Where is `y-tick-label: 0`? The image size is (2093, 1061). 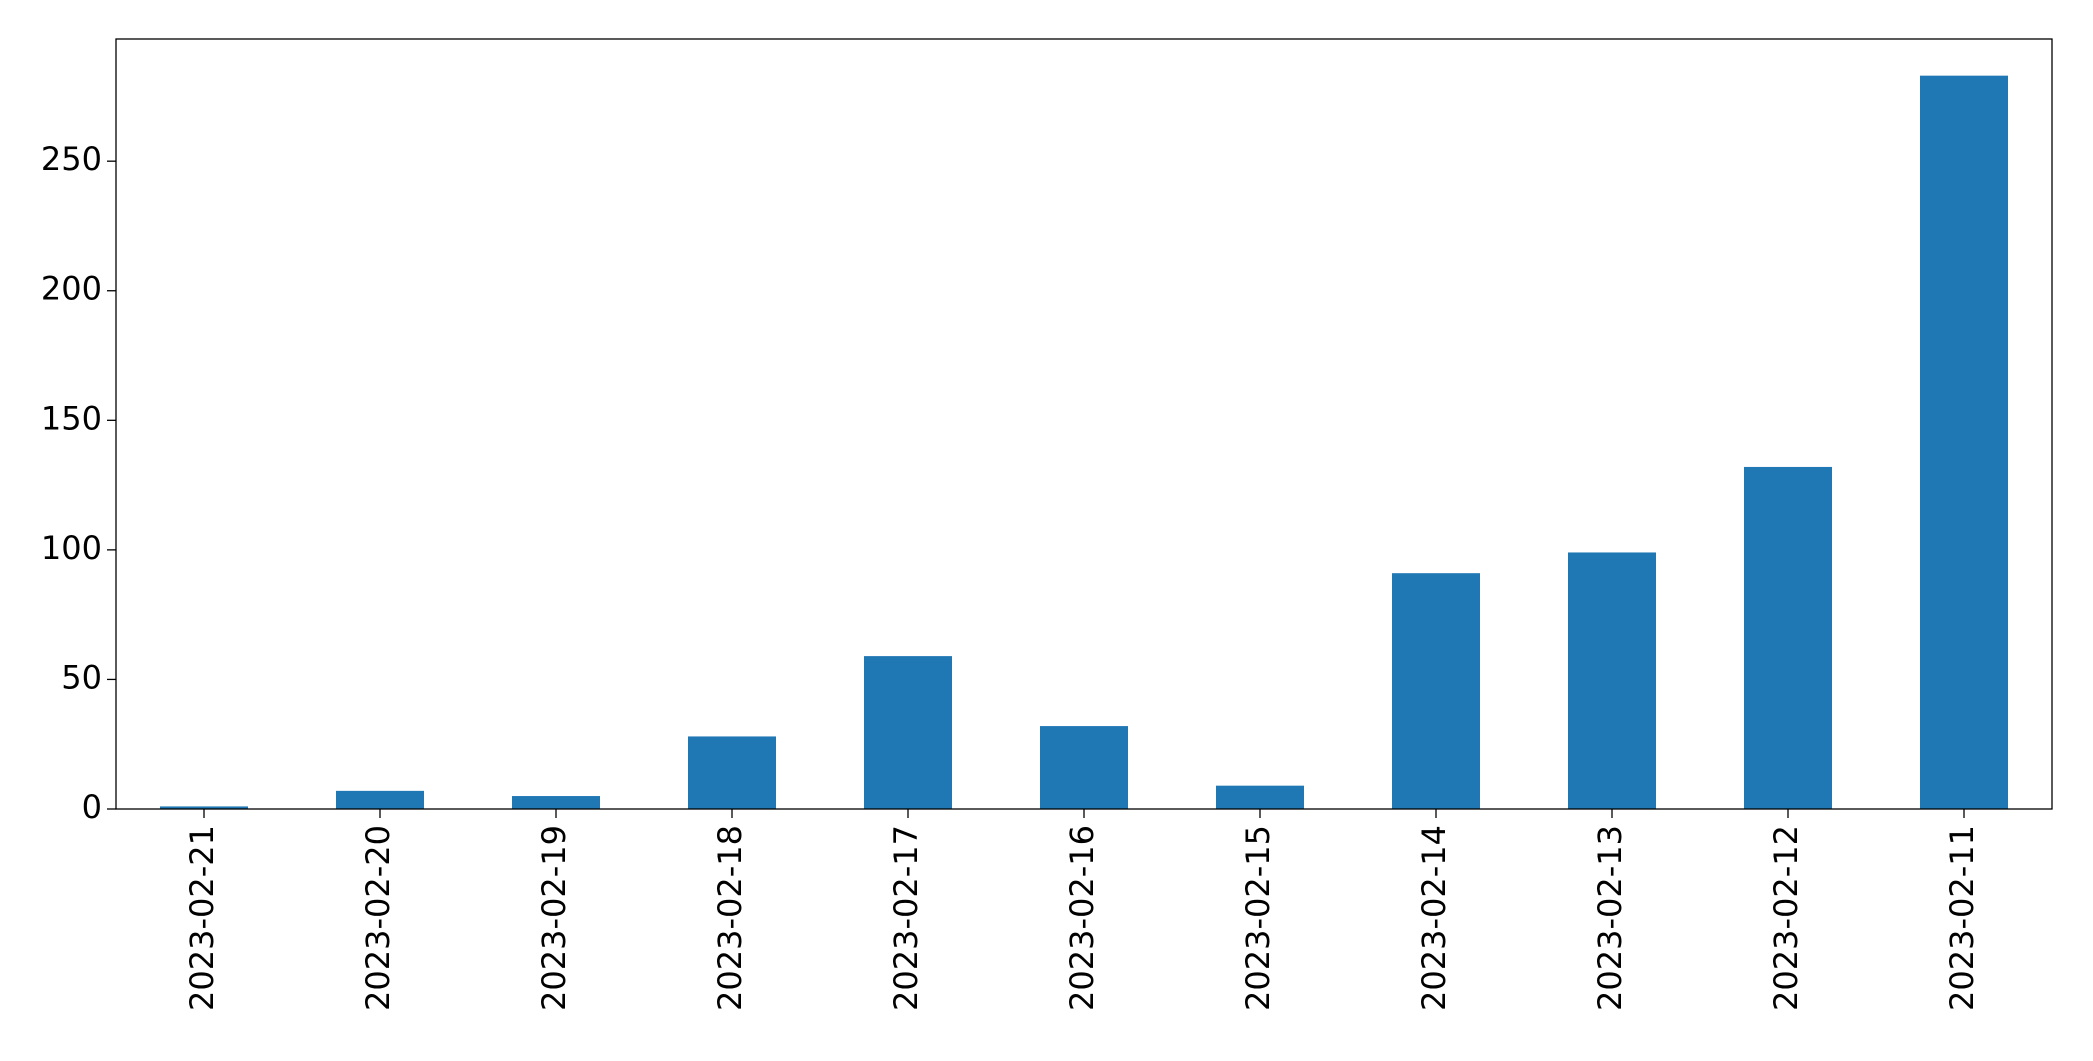 y-tick-label: 0 is located at coordinates (92, 807).